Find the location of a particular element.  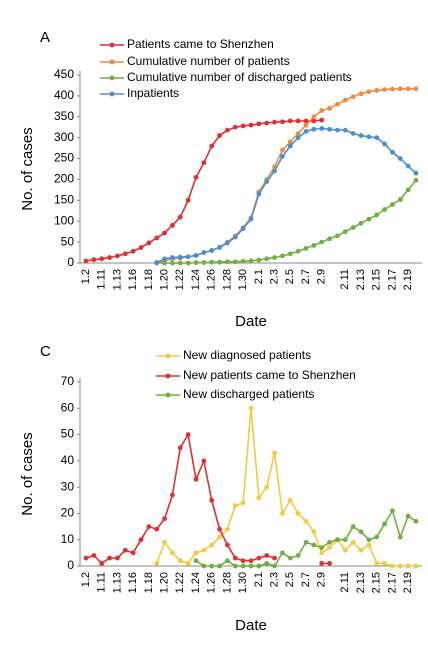

x-tick-label: 2.11 is located at coordinates (345, 279).